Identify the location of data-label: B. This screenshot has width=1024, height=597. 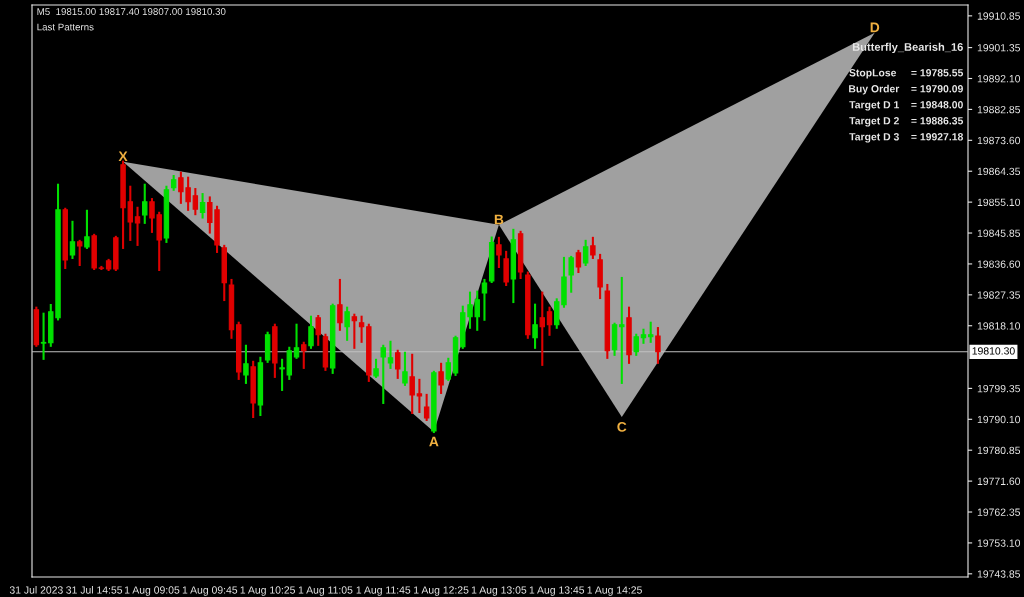
(499, 219).